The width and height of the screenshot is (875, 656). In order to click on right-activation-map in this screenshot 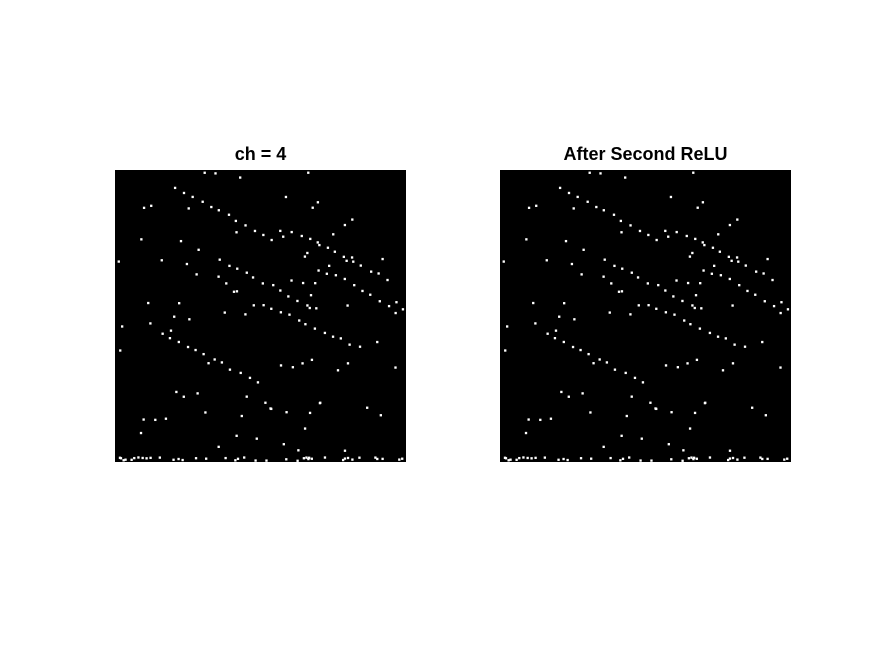, I will do `click(645, 316)`.